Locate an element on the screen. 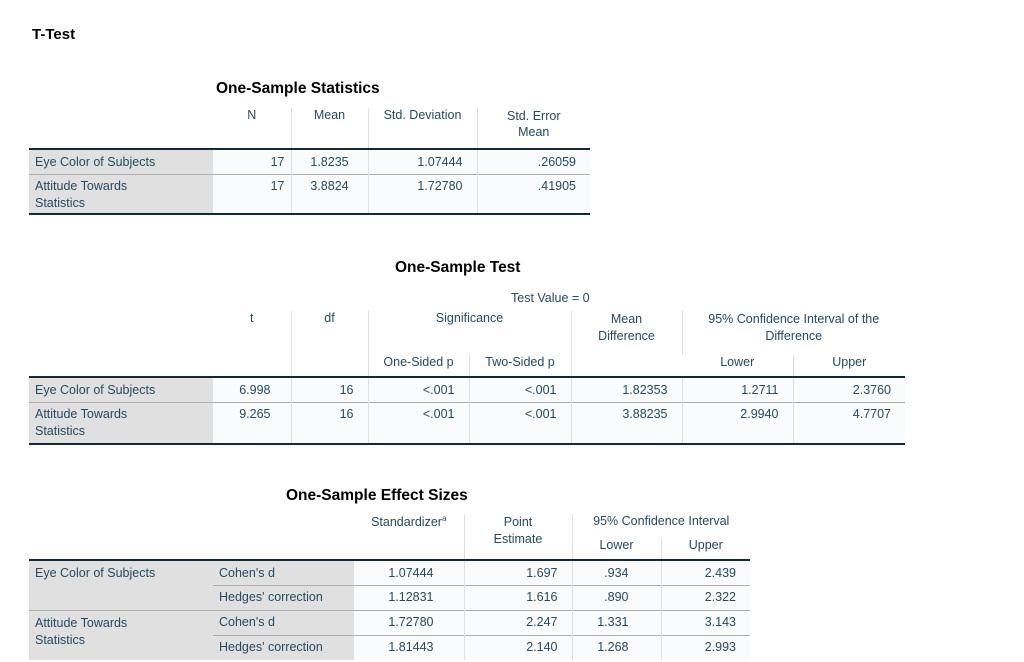 The height and width of the screenshot is (662, 1024). cell-standardizer: 1.12831 is located at coordinates (409, 597).